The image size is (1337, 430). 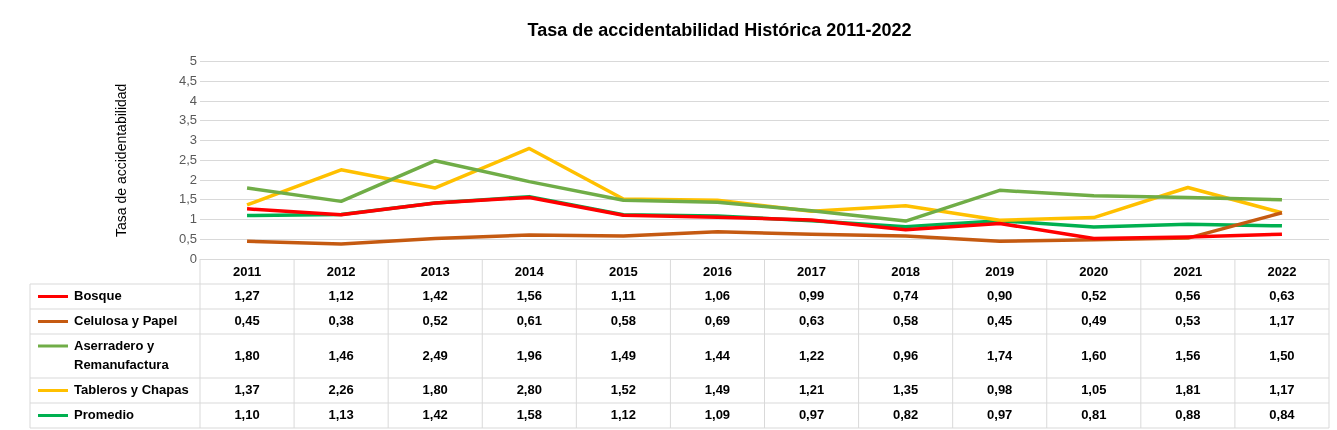 I want to click on data-label: 1,22, so click(x=811, y=355).